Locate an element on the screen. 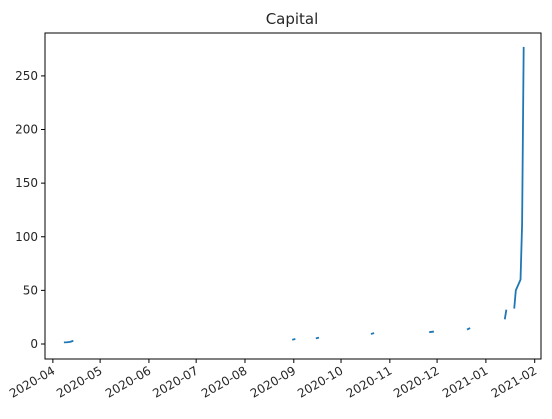 The width and height of the screenshot is (552, 419). chart-title: Capital is located at coordinates (292, 19).